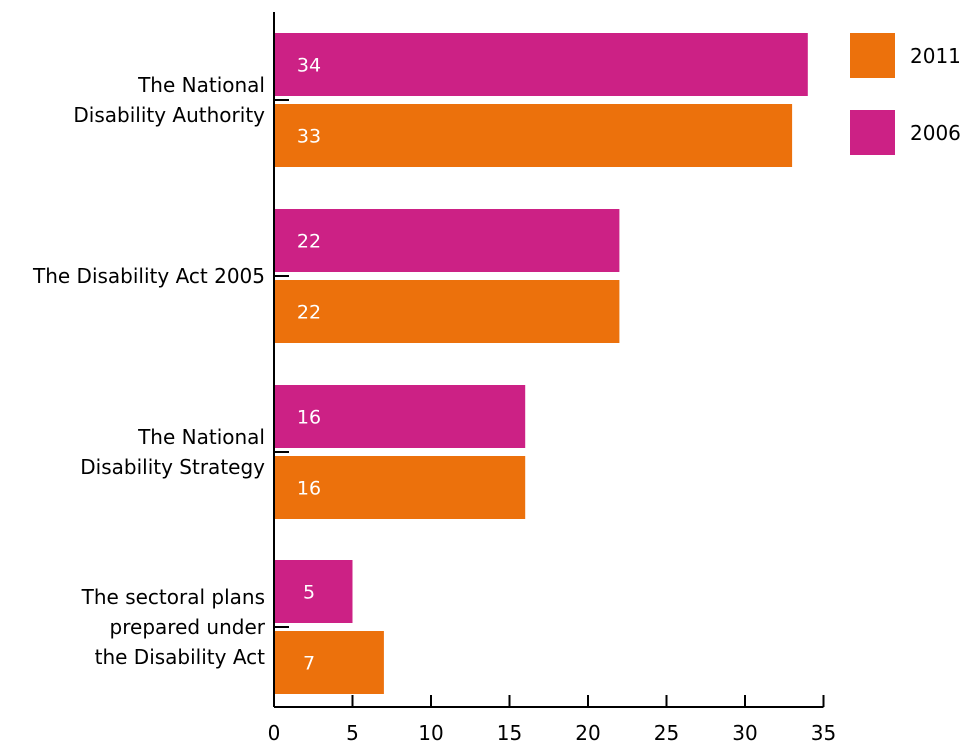 This screenshot has height=751, width=966. I want to click on data-label-2011-3: 7, so click(309, 664).